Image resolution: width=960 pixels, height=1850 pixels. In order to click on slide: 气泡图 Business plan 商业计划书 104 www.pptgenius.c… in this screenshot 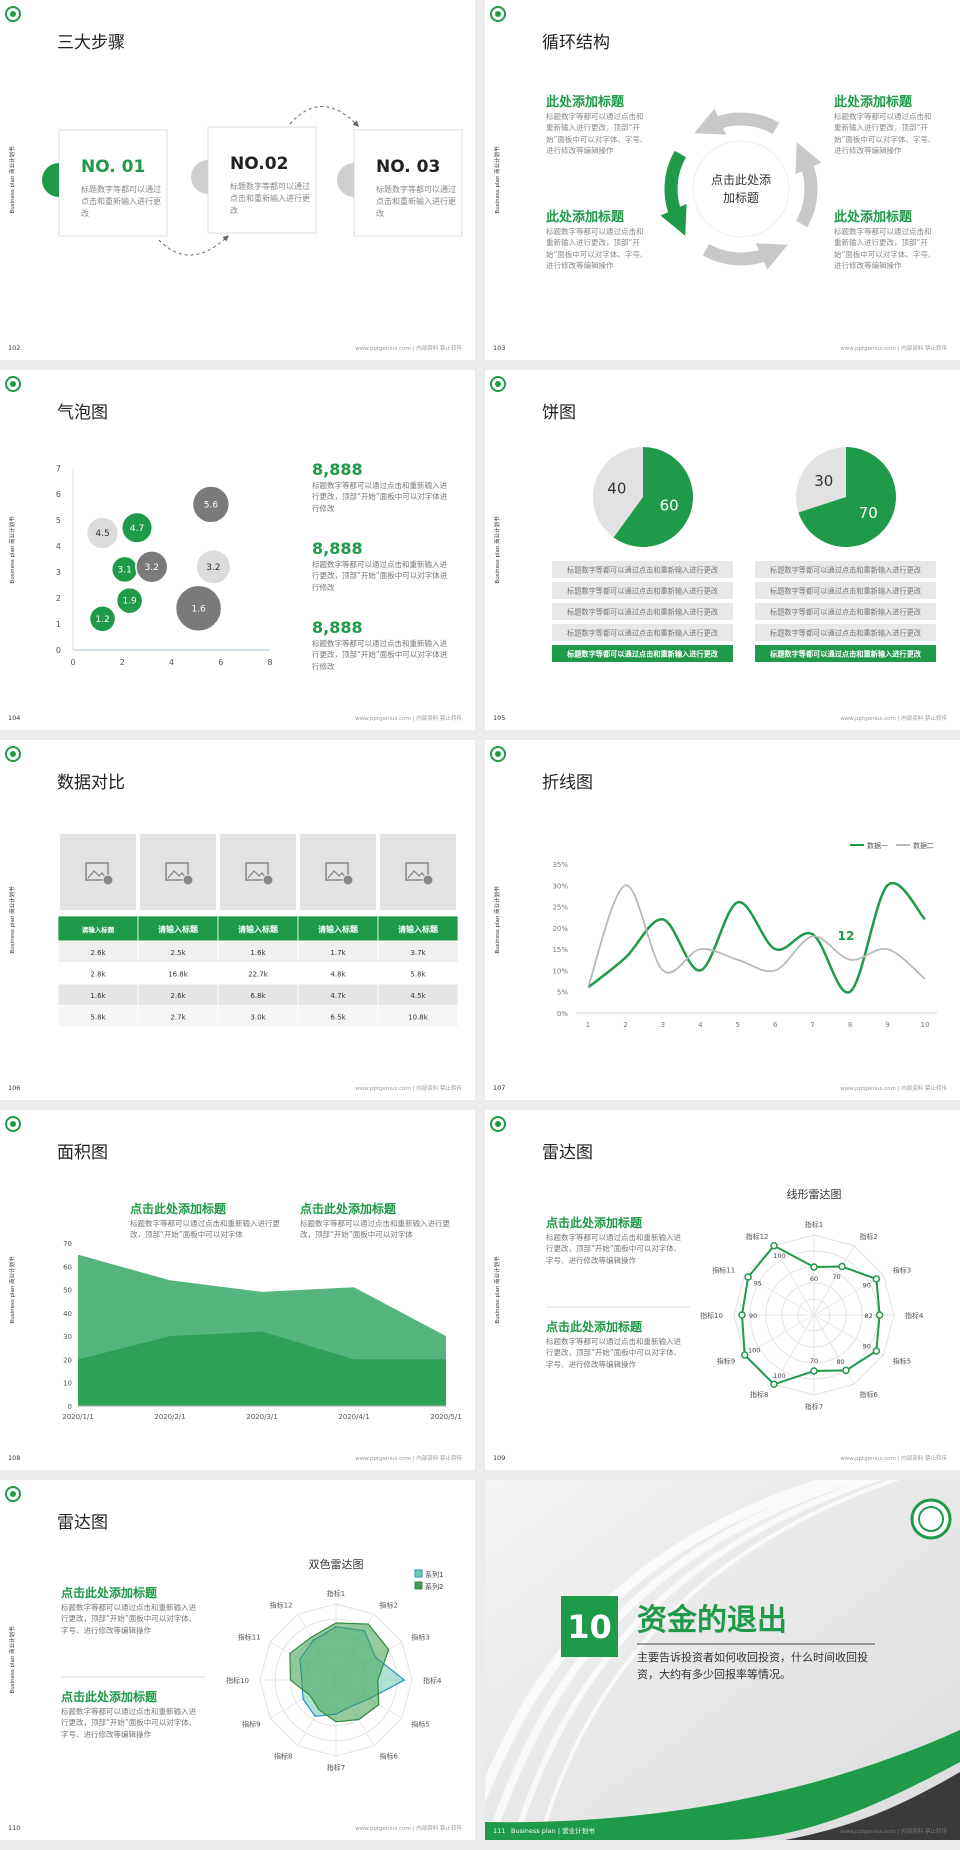, I will do `click(237, 550)`.